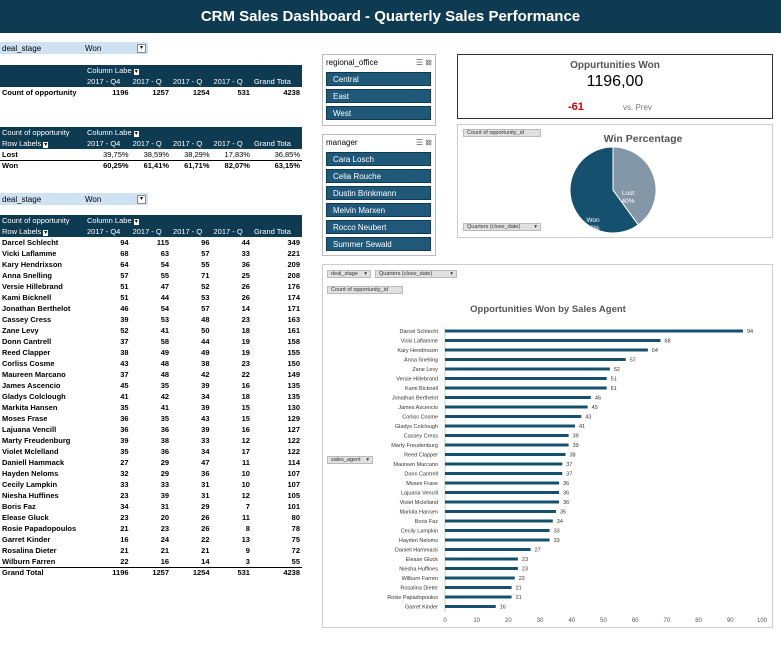 This screenshot has height=653, width=781. What do you see at coordinates (359, 290) in the screenshot?
I see `field-button-label: Count of opportunity_id` at bounding box center [359, 290].